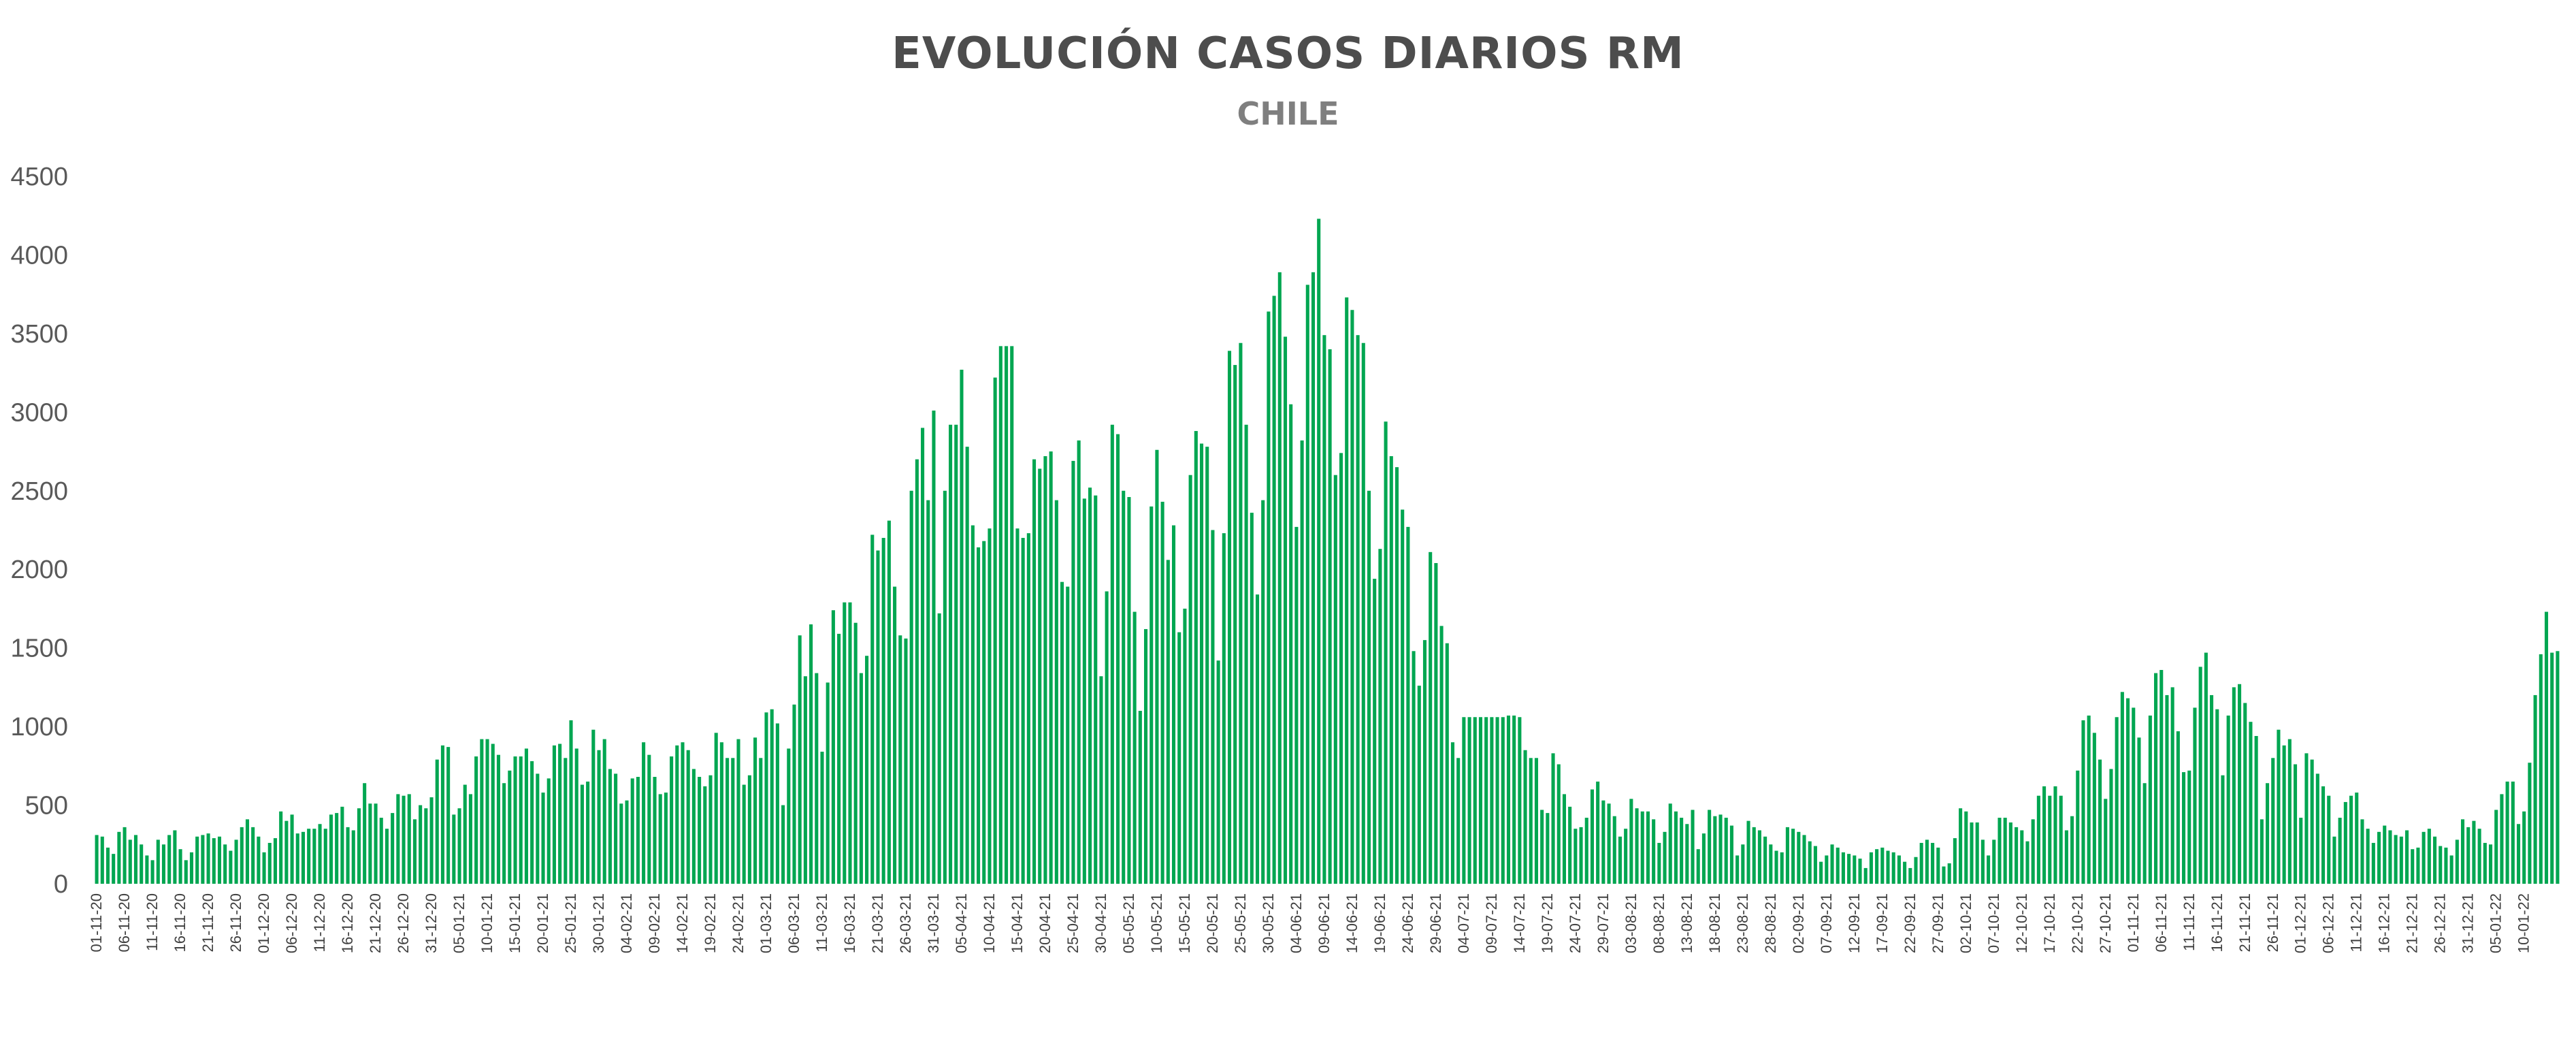 Image resolution: width=2576 pixels, height=1039 pixels. I want to click on x-tick-label: 11-12-21, so click(2356, 922).